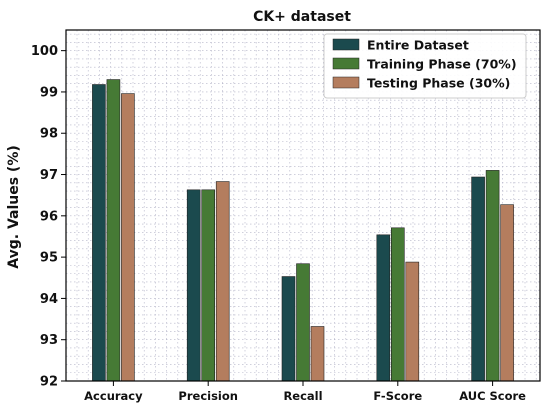  Describe the element at coordinates (49, 134) in the screenshot. I see `y-tick-label: 98` at that location.